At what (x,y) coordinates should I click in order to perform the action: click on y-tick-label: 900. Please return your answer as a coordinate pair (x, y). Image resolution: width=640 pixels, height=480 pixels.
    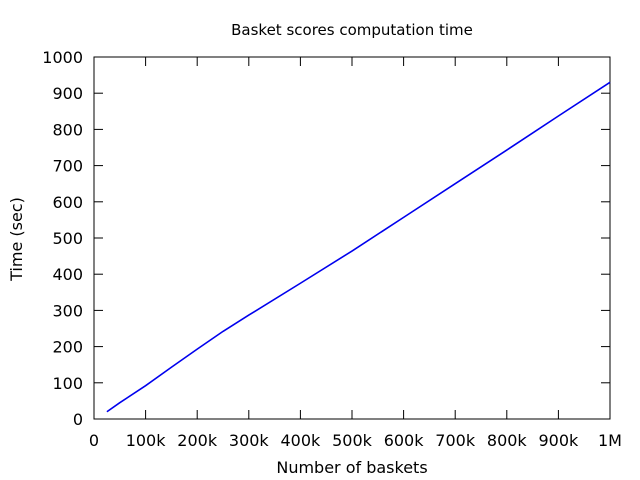
    Looking at the image, I should click on (67, 93).